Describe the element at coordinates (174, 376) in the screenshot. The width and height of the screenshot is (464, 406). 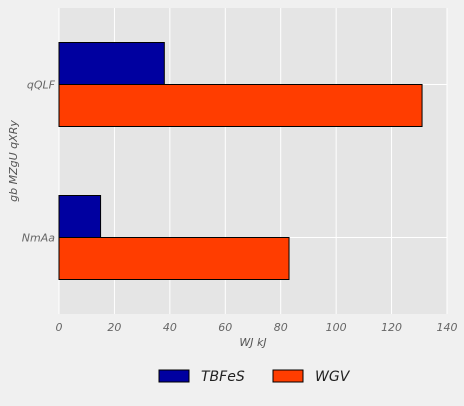
I see `legend-swatch-TBFeS` at that location.